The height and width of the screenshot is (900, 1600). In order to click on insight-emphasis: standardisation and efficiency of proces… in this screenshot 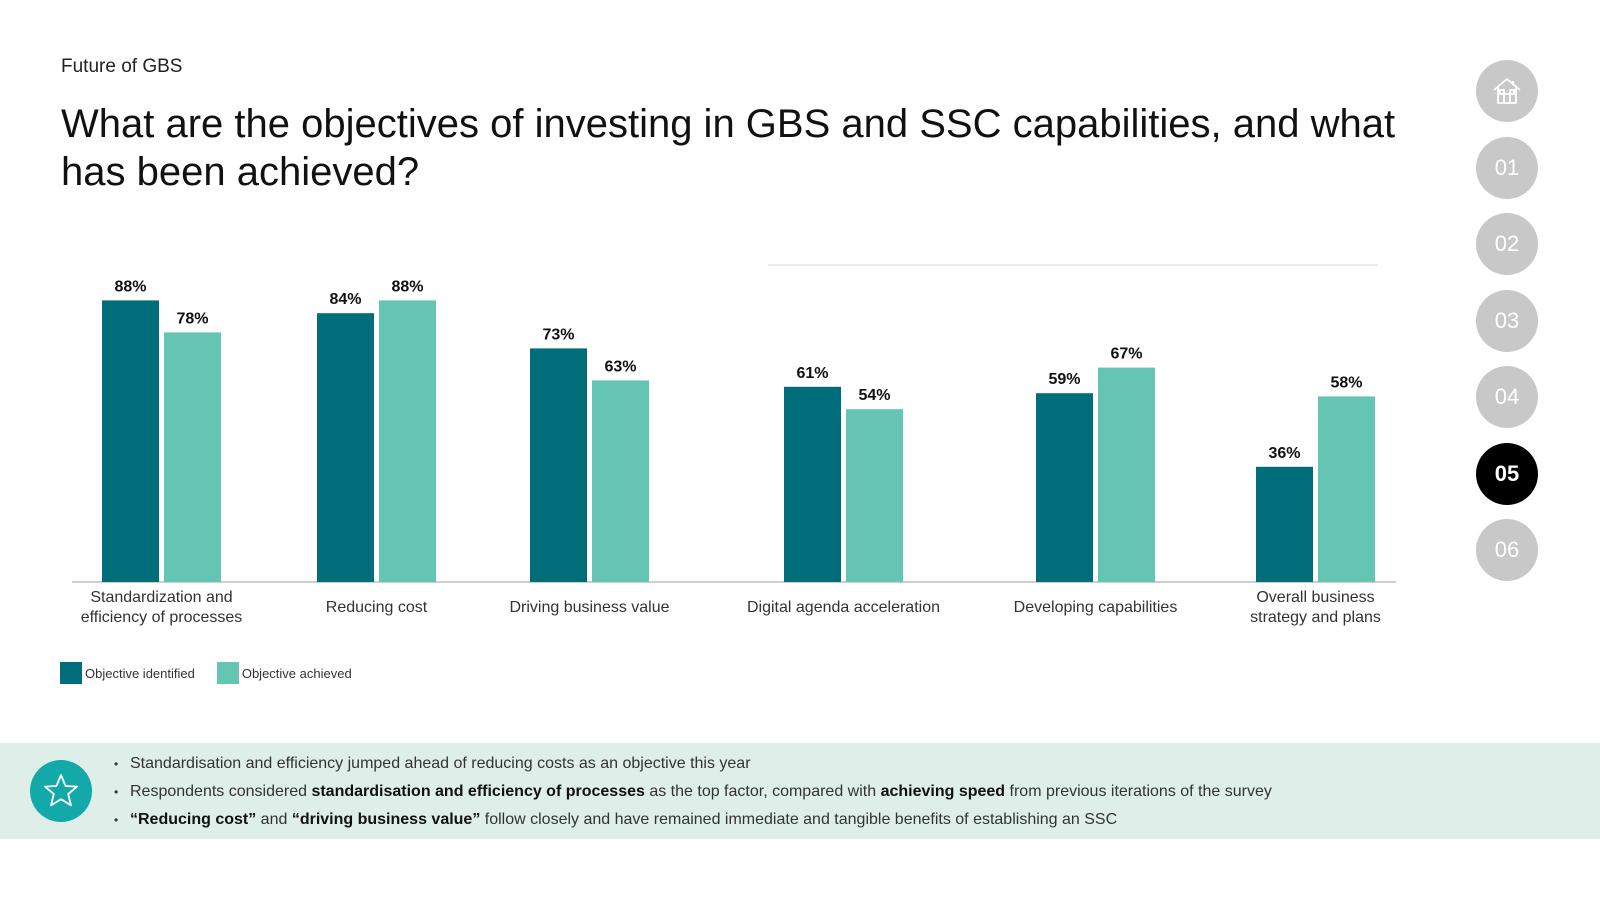, I will do `click(478, 791)`.